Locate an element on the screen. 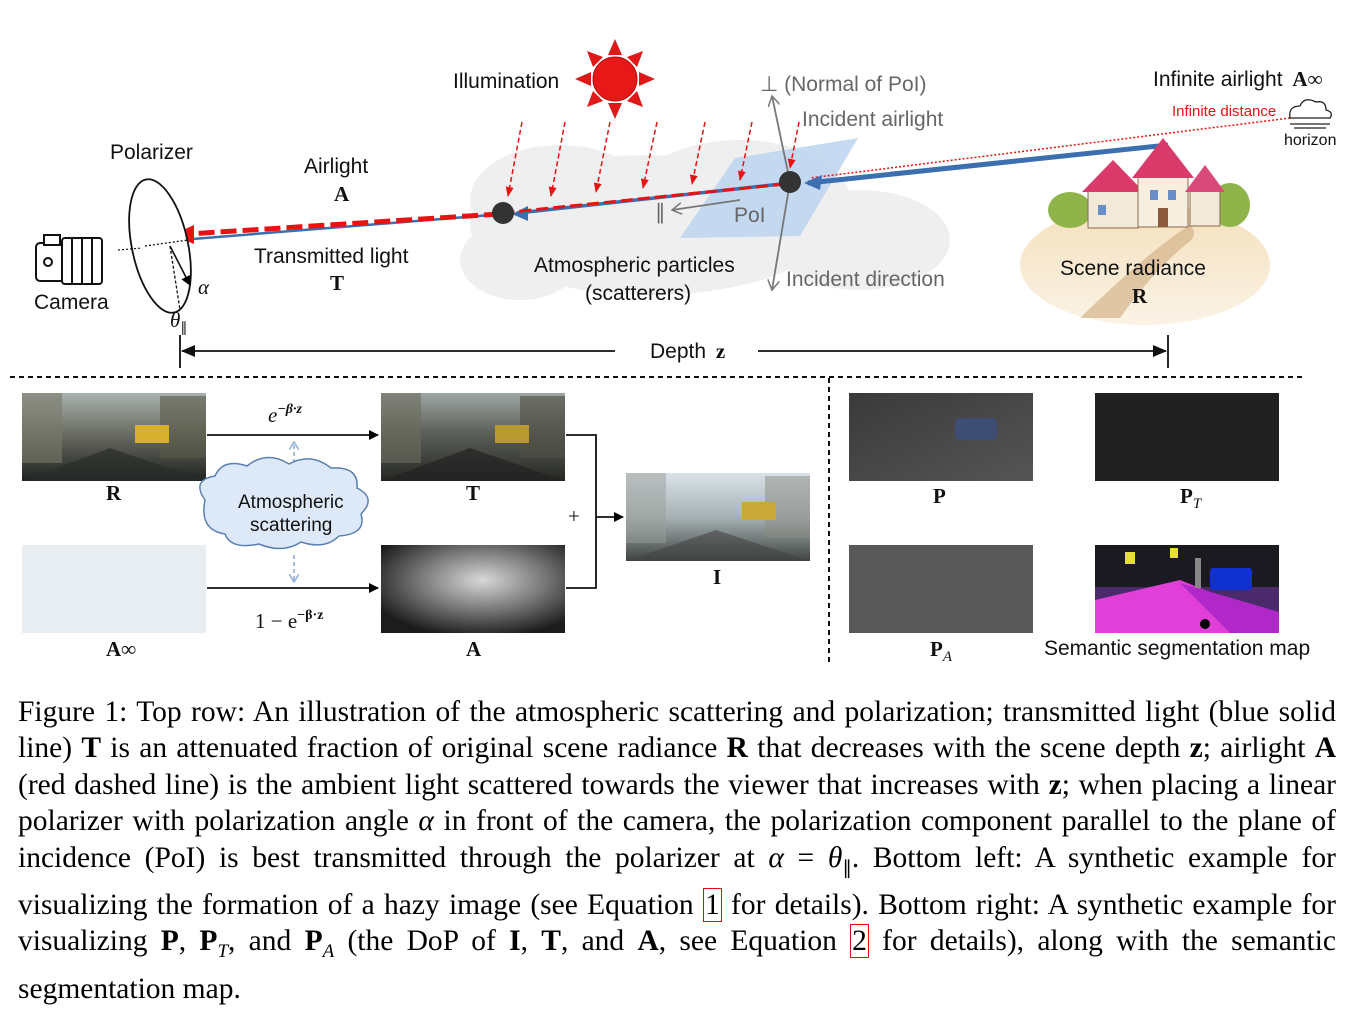  image-T is located at coordinates (473, 437).